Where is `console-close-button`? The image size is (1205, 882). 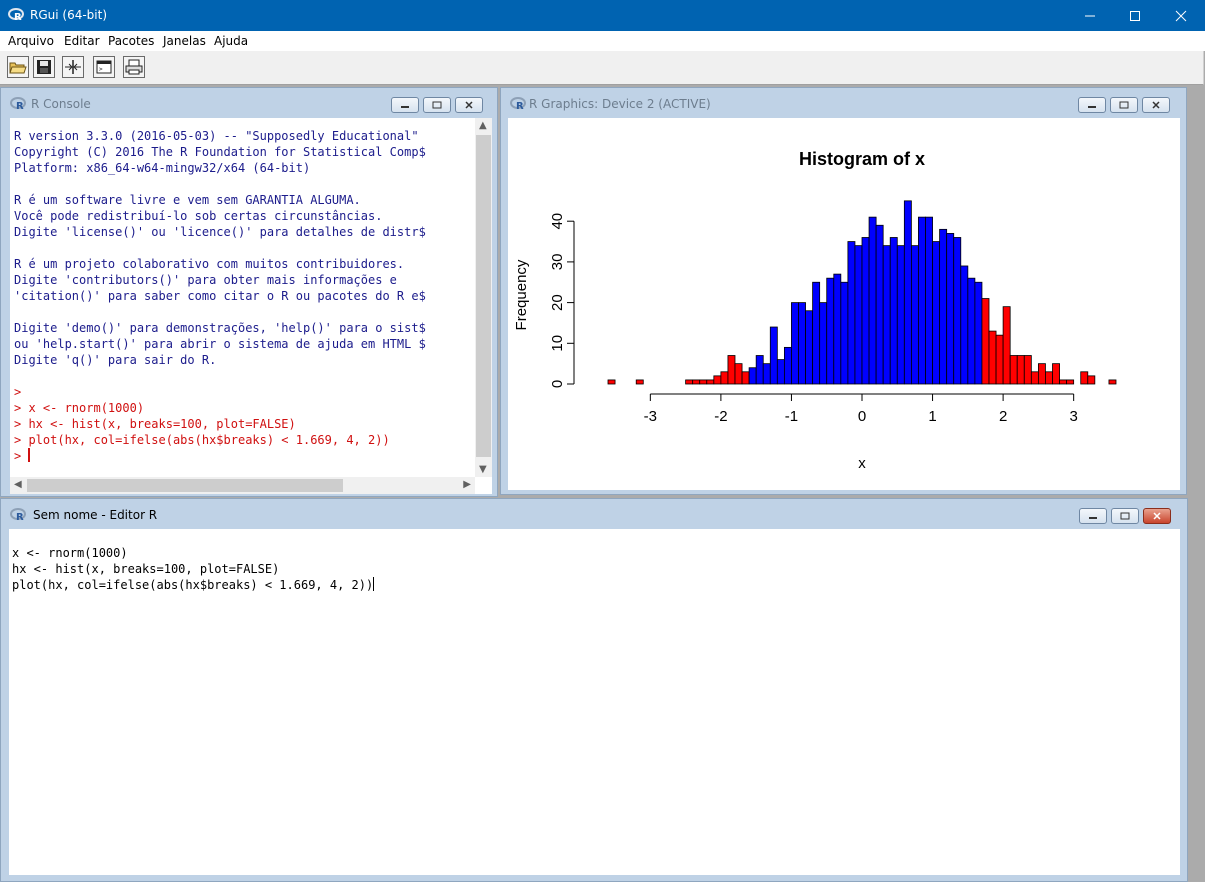 console-close-button is located at coordinates (469, 105).